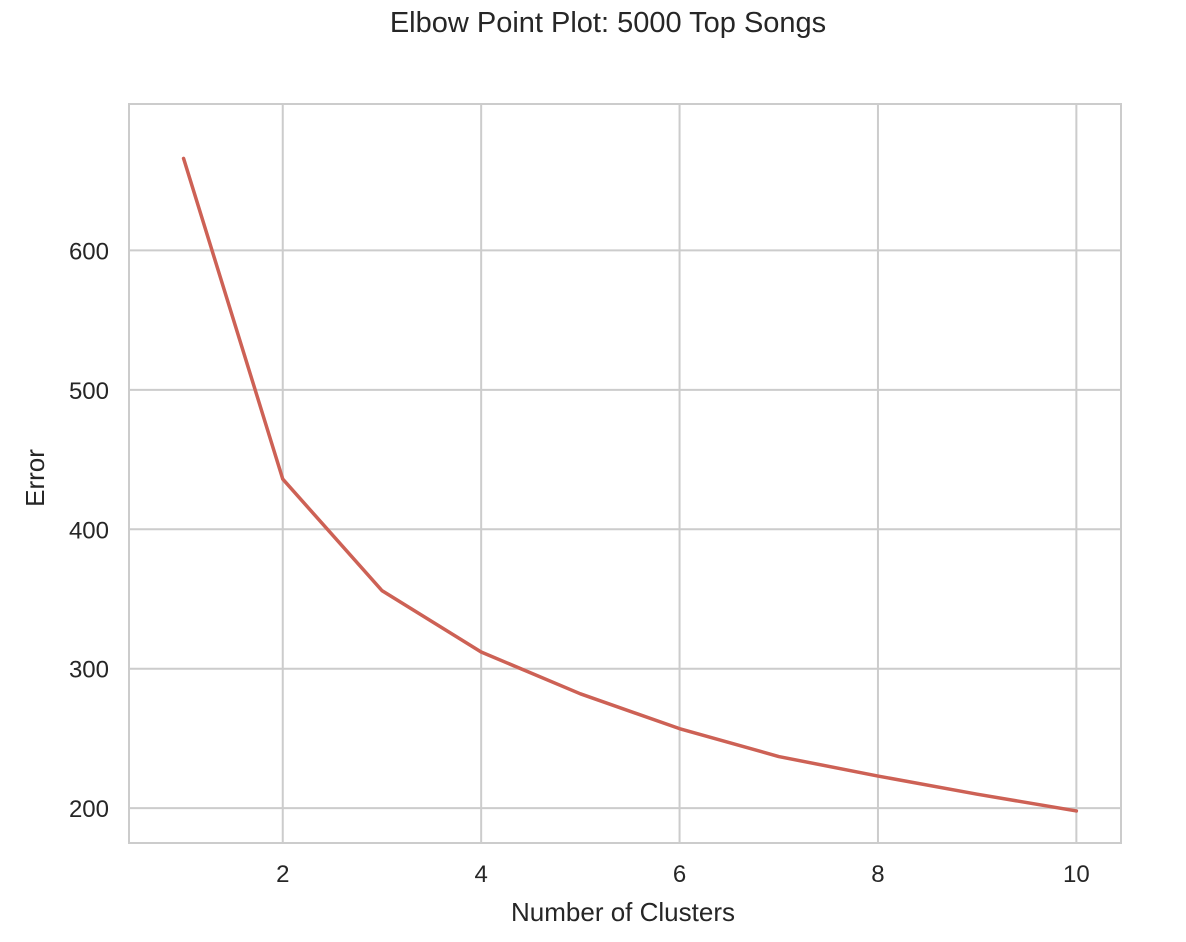  Describe the element at coordinates (1076, 874) in the screenshot. I see `x-tick-label: 10` at that location.